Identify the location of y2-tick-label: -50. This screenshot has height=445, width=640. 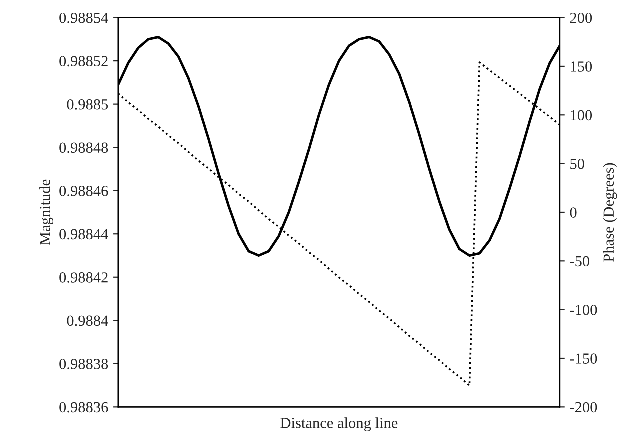
(580, 261).